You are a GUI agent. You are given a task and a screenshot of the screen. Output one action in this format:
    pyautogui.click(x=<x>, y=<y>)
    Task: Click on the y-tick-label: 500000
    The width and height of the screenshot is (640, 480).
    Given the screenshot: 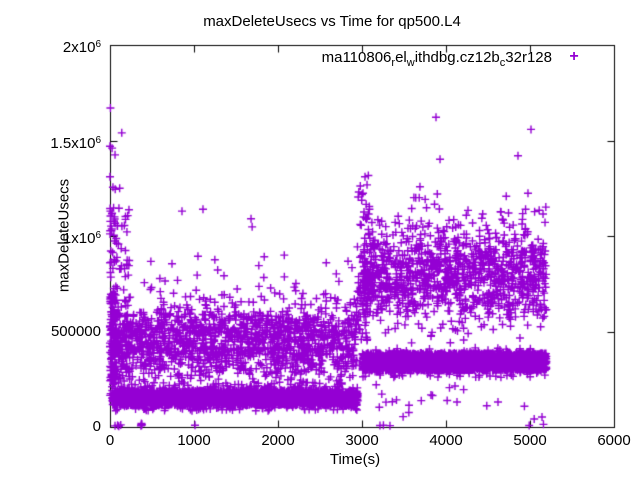 What is the action you would take?
    pyautogui.click(x=75, y=331)
    